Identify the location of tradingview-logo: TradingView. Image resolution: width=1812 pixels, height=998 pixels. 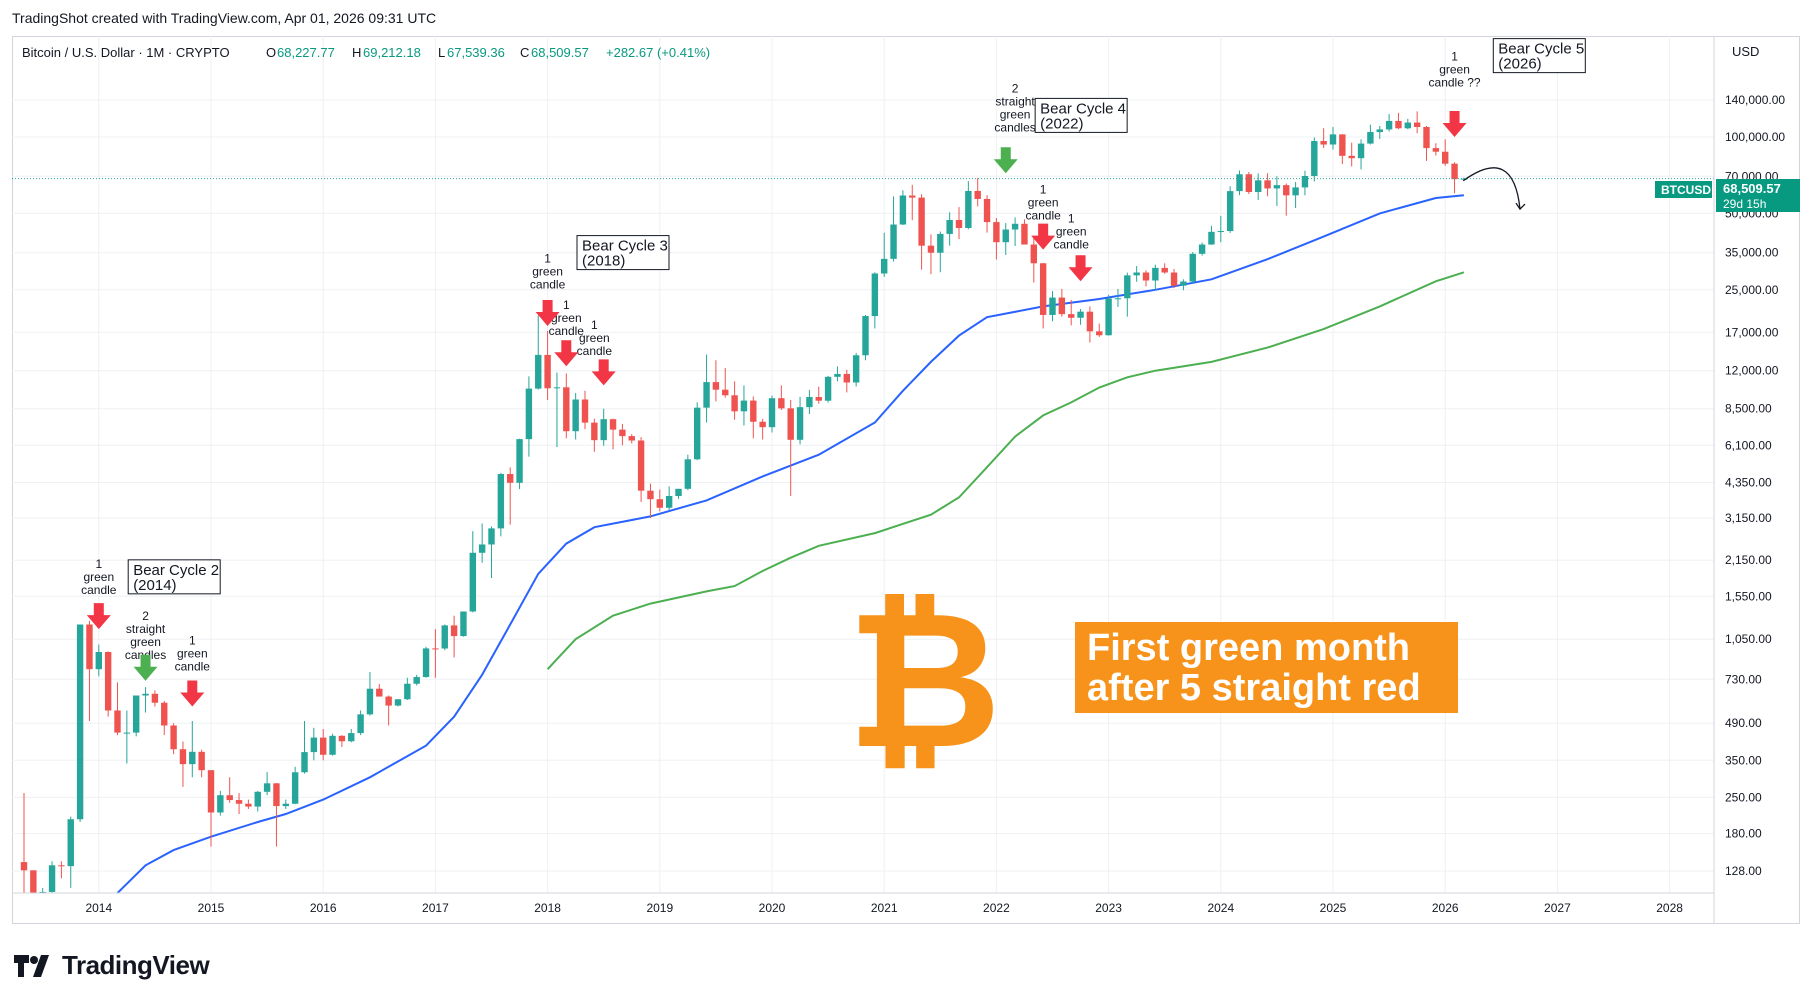
(112, 965).